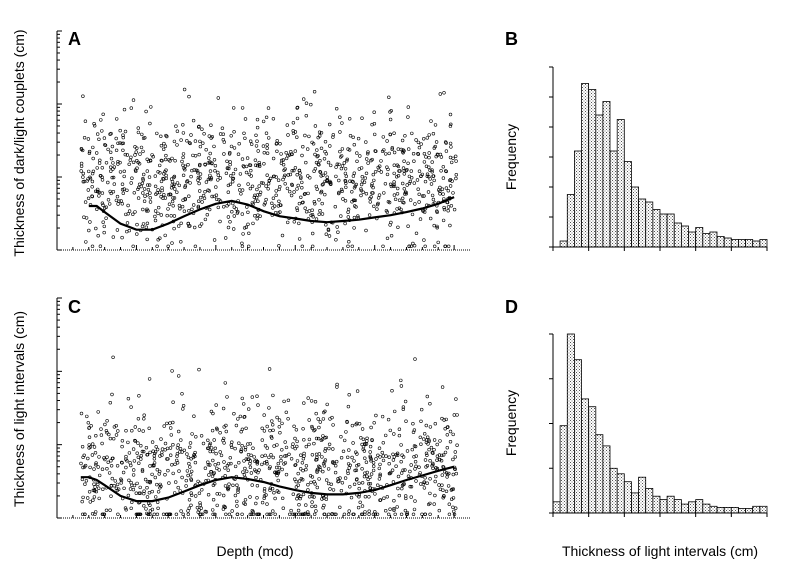 The image size is (799, 562). What do you see at coordinates (635, 140) in the screenshot?
I see `panel-b: B Frequency` at bounding box center [635, 140].